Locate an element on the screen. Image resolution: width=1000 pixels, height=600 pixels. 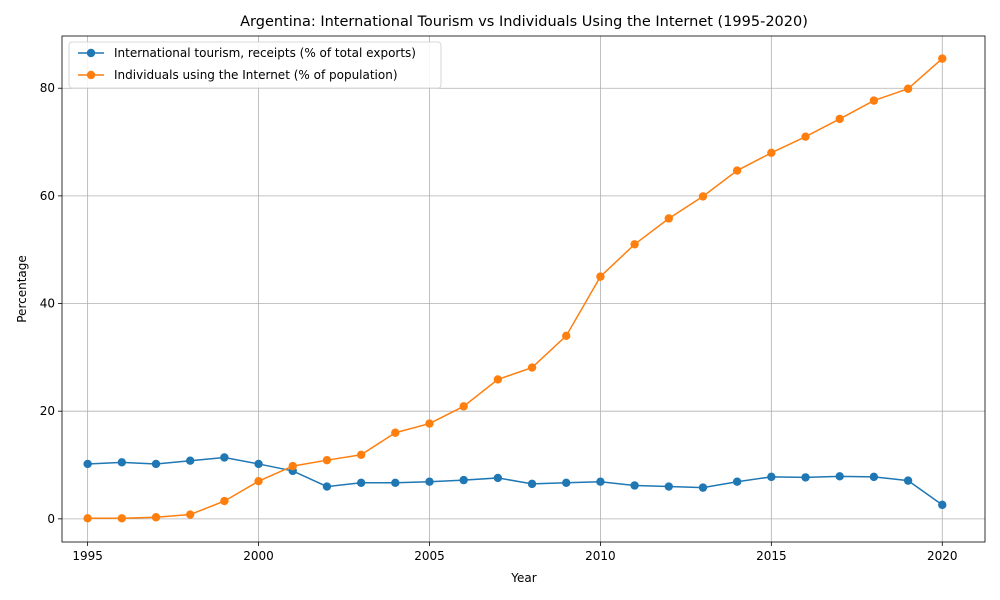
data-point-0-2007 is located at coordinates (498, 478).